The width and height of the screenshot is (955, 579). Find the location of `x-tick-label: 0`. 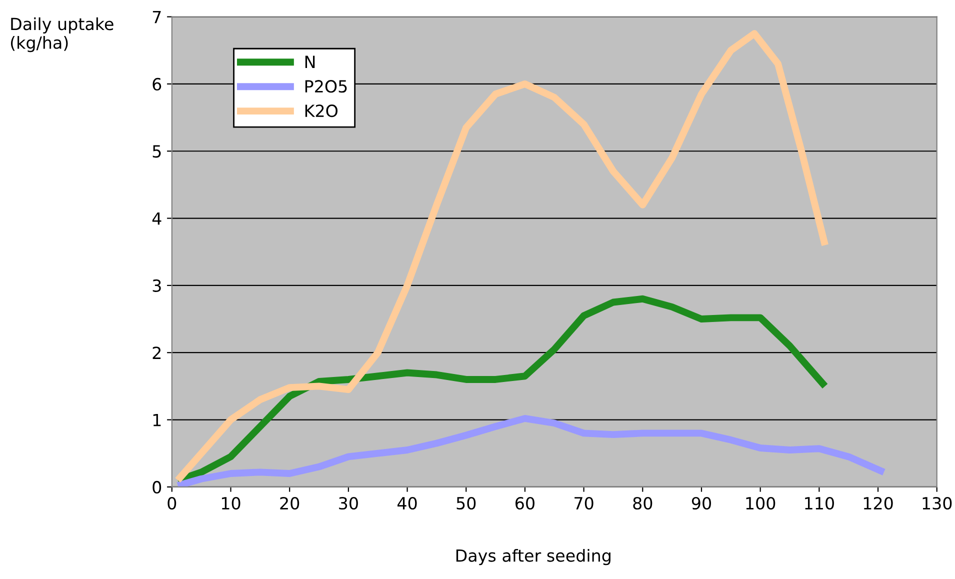

x-tick-label: 0 is located at coordinates (172, 503).